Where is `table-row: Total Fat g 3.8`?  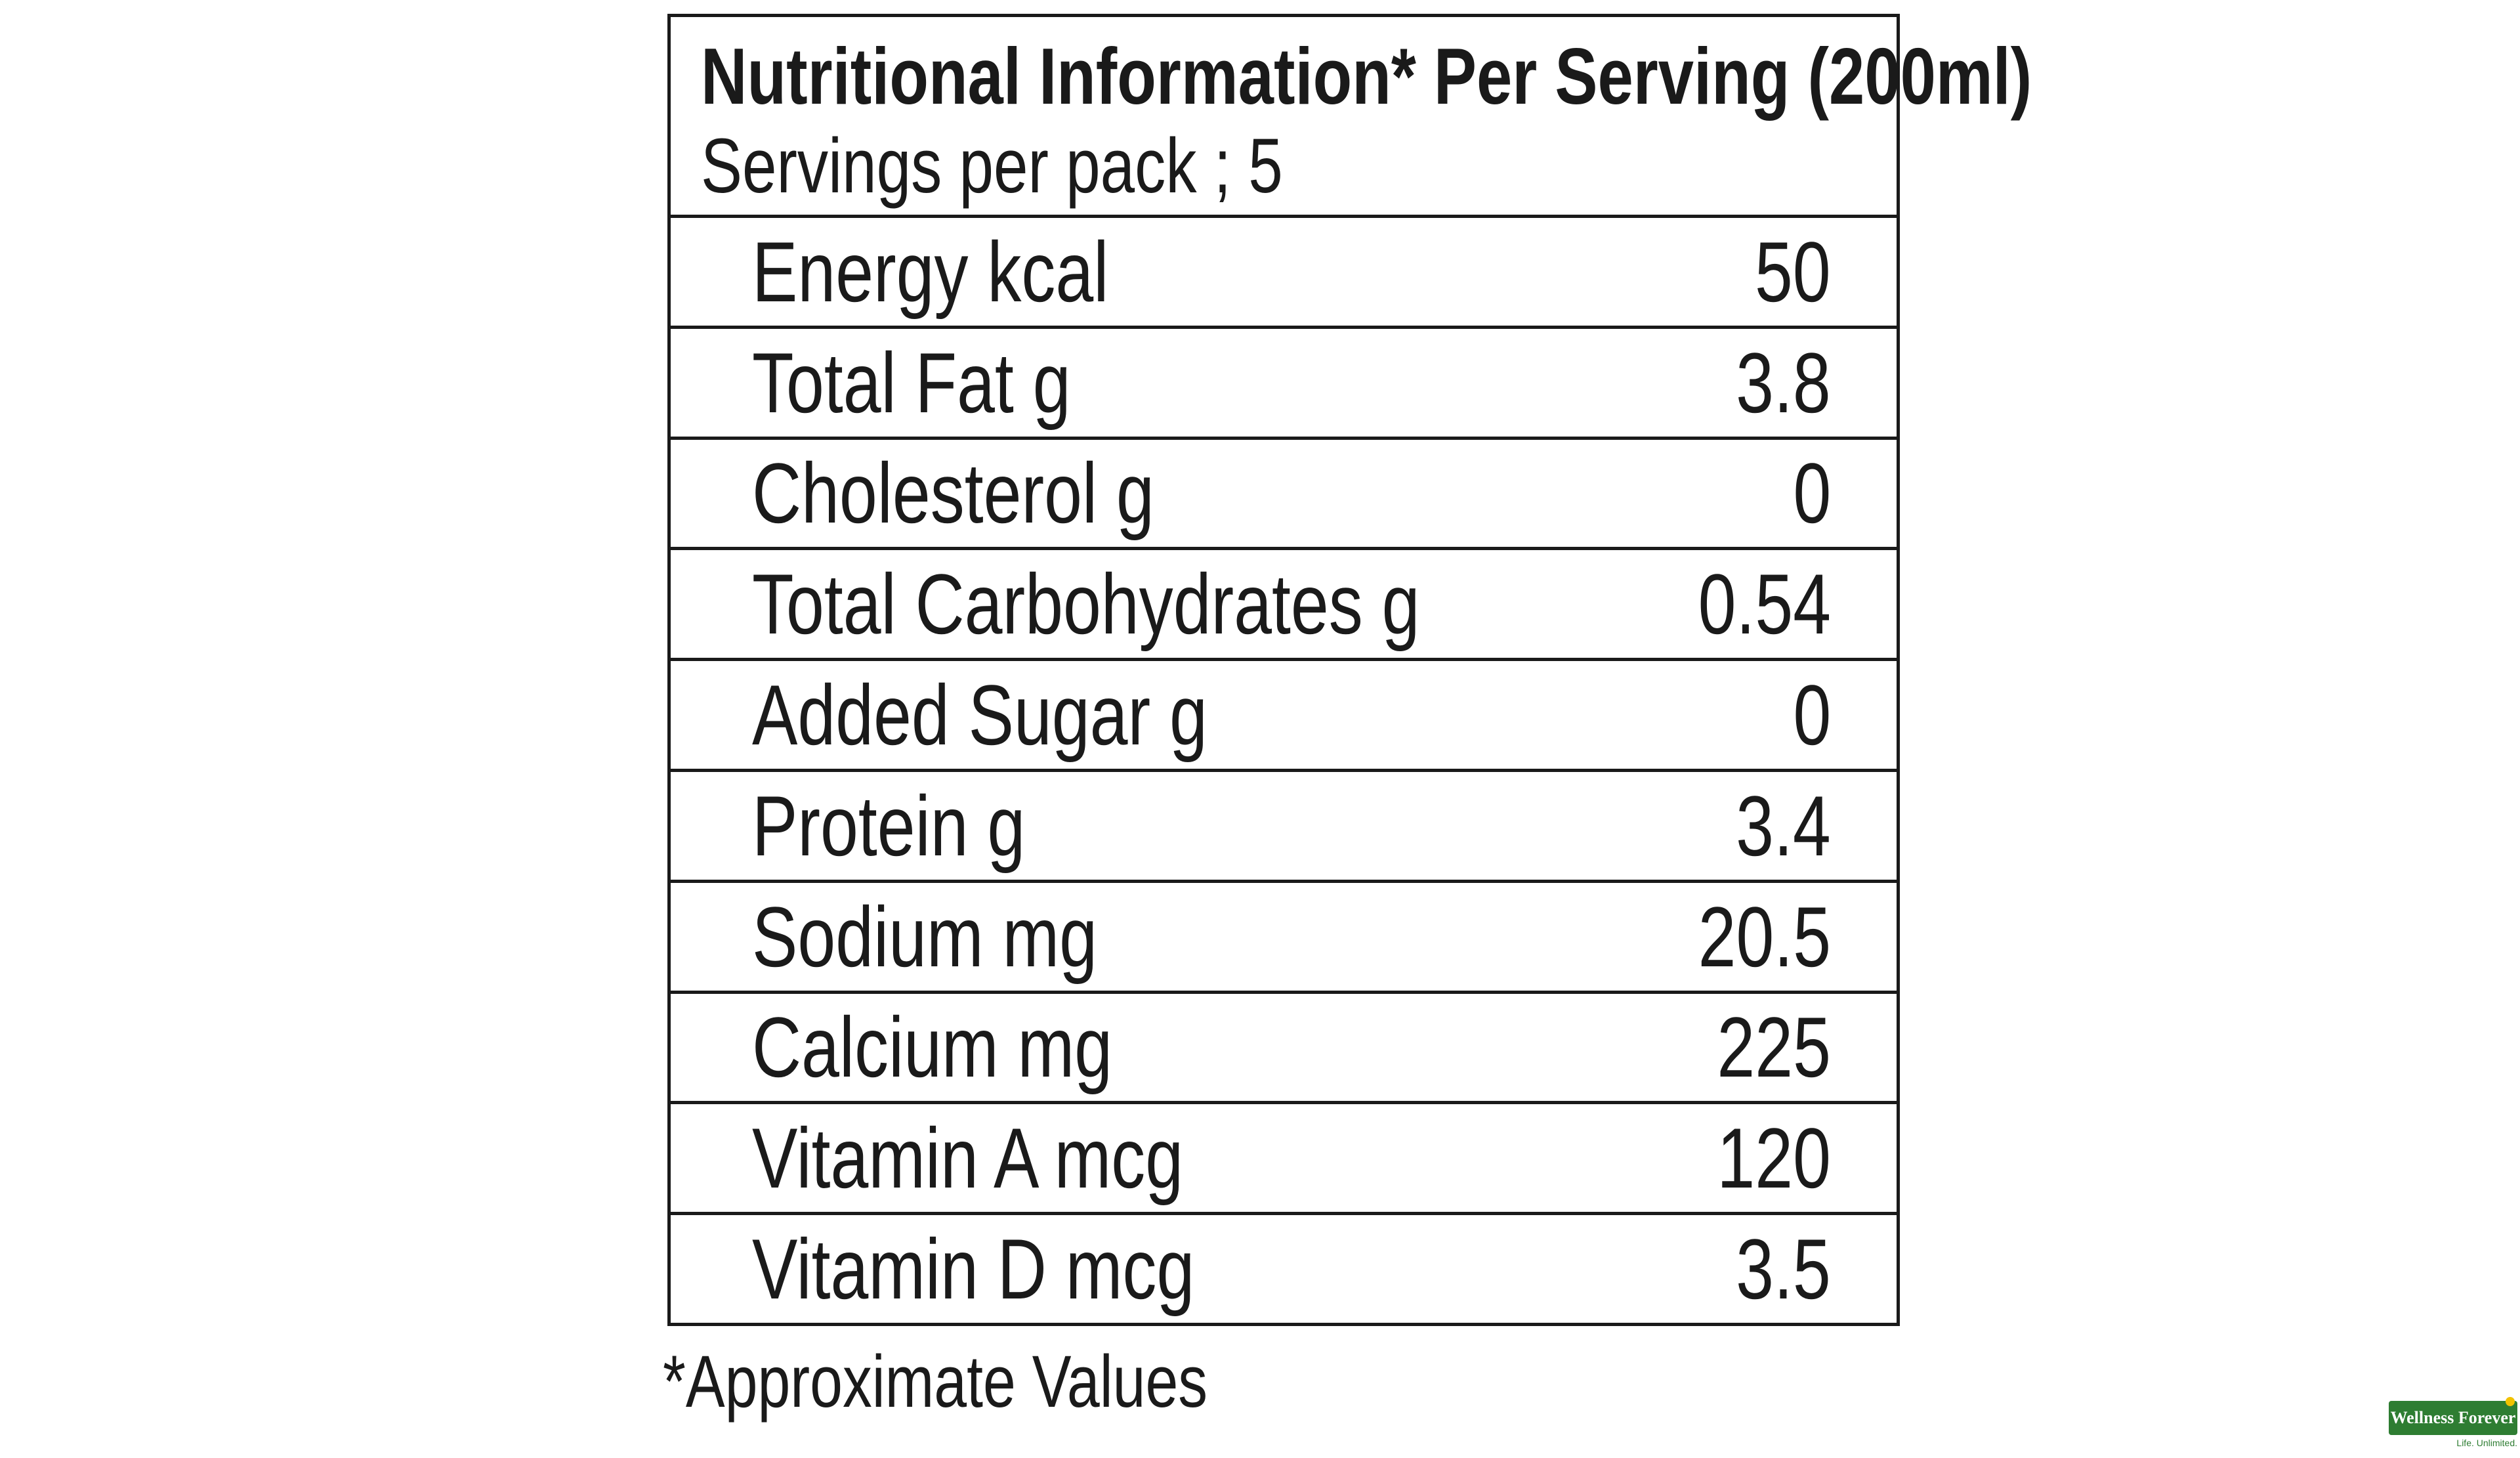
table-row: Total Fat g 3.8 is located at coordinates (1284, 384).